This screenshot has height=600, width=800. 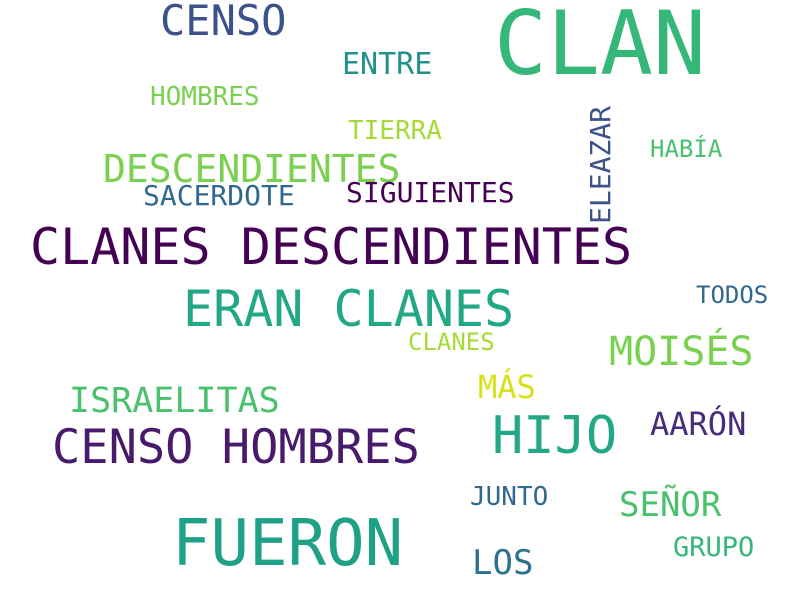 I want to click on word-aaron: AARÓN, so click(x=698, y=424).